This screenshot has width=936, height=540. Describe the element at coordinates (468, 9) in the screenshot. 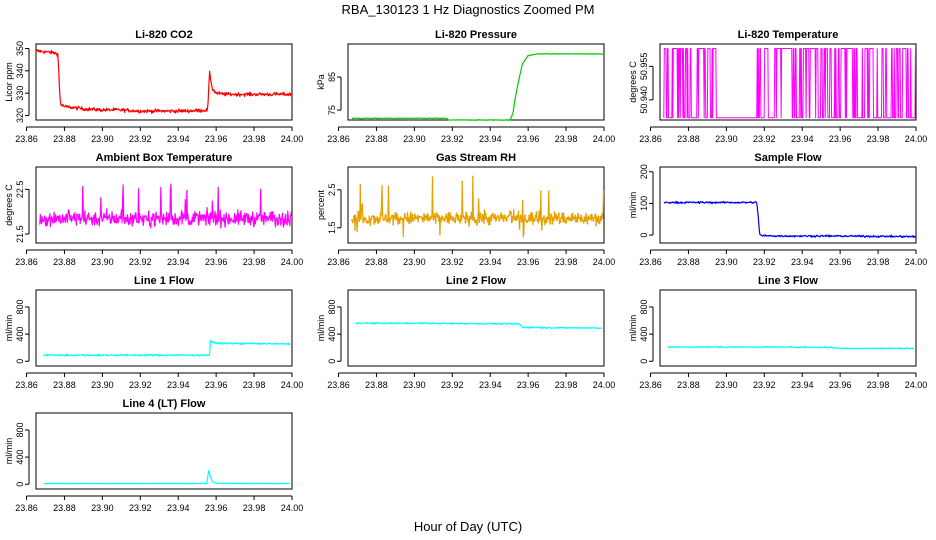

I see `figure-title: RBA_130123 1 Hz Diagnostics Zoomed PM` at that location.